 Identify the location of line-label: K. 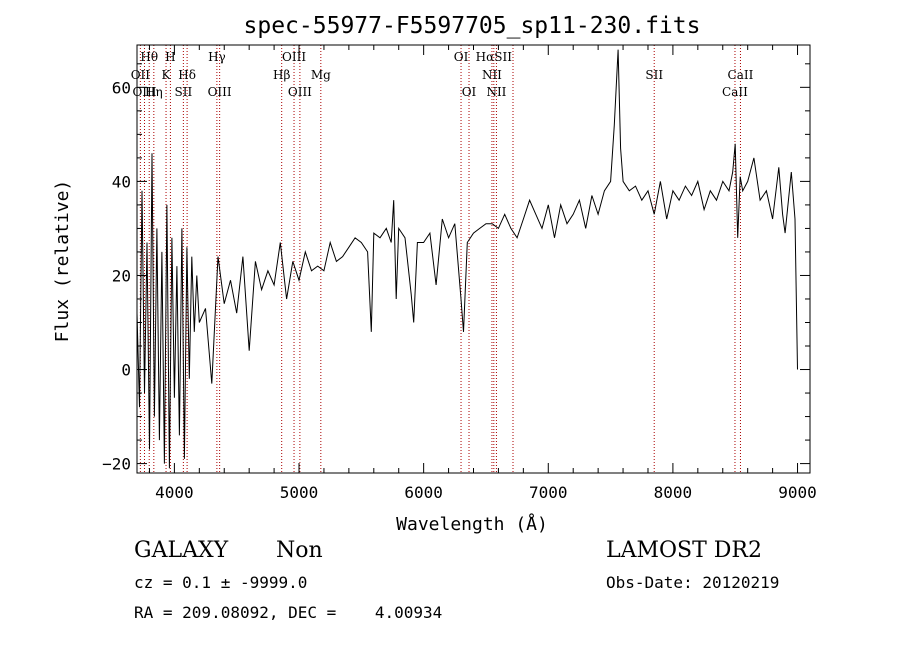
(167, 75).